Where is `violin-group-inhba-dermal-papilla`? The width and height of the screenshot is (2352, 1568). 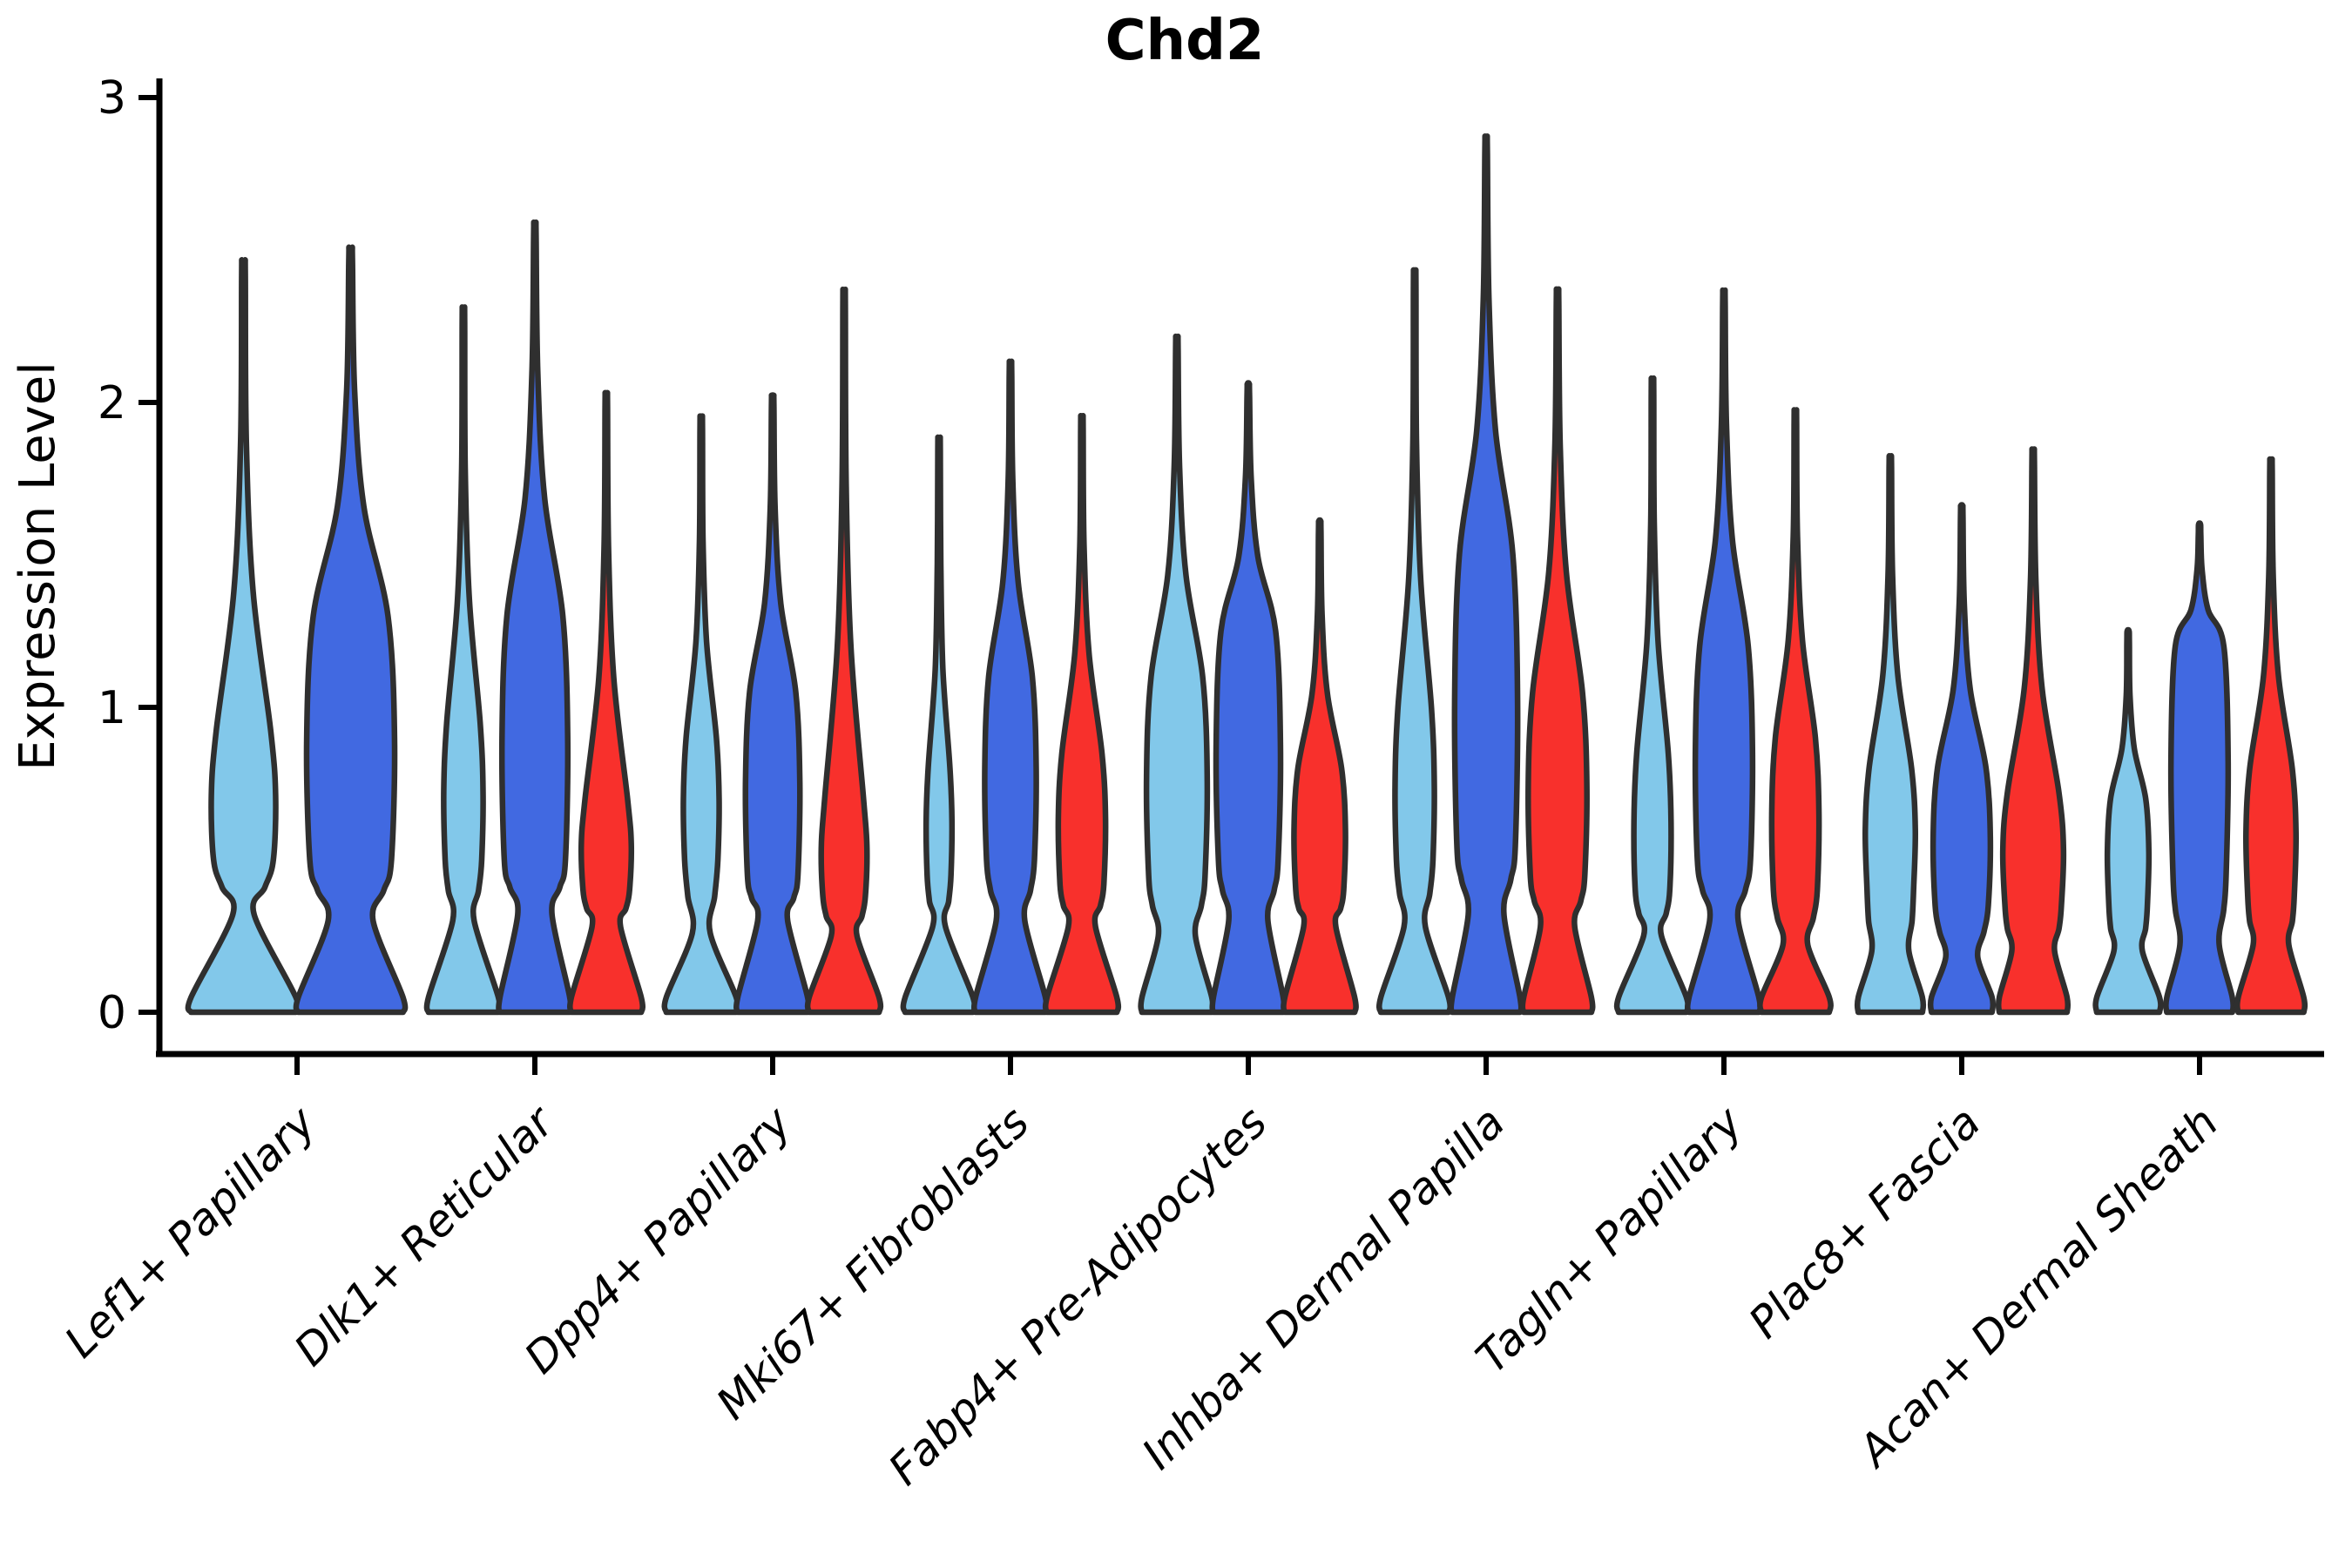
violin-group-inhba-dermal-papilla is located at coordinates (1486, 574).